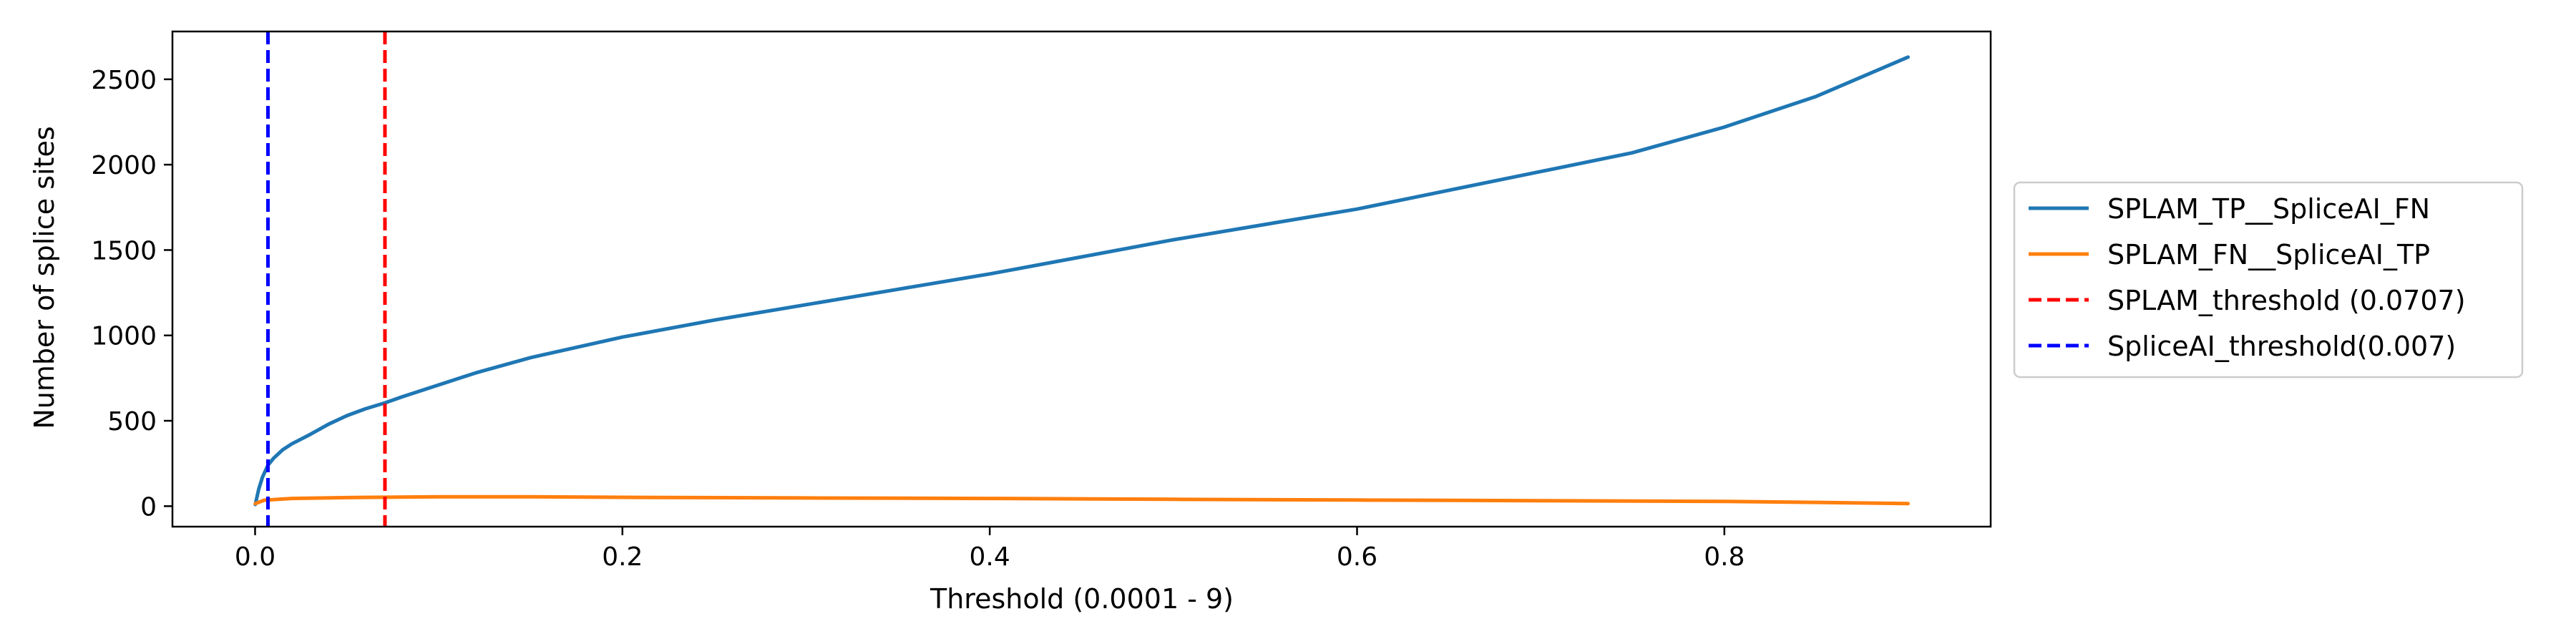 This screenshot has height=644, width=2576. What do you see at coordinates (1724, 557) in the screenshot?
I see `x-tick-label: 0.8` at bounding box center [1724, 557].